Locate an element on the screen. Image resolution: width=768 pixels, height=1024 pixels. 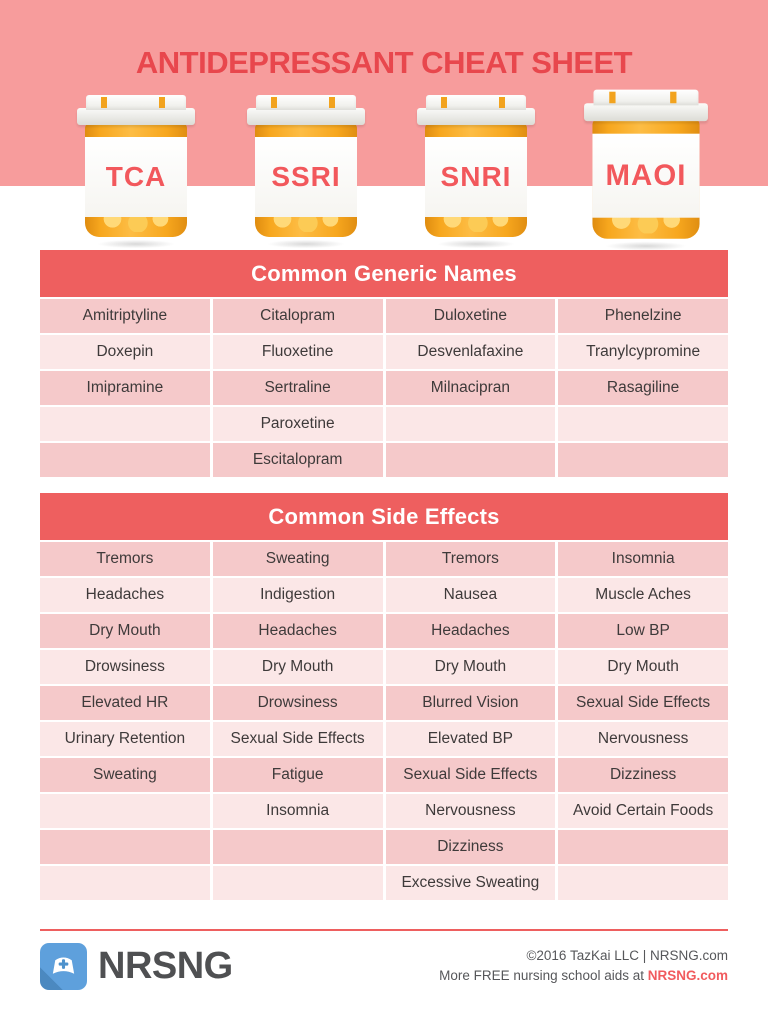
copyright-line: ©2016 TazKai LLC | NRSNG.com is located at coordinates (627, 955).